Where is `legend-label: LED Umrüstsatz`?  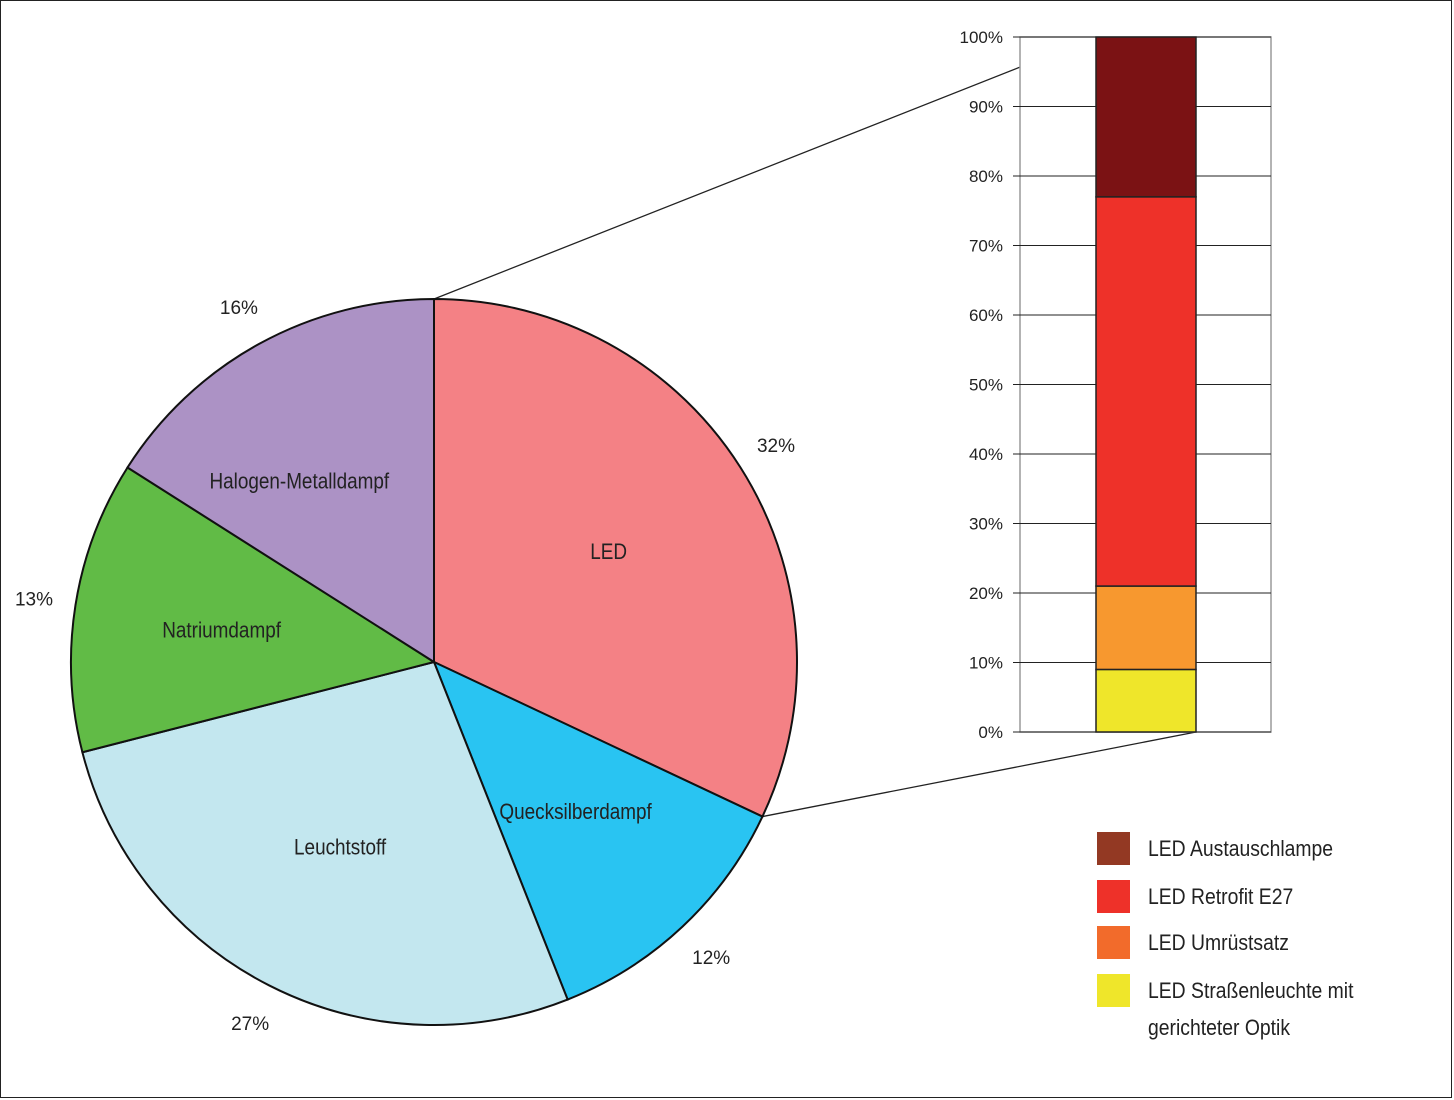 legend-label: LED Umrüstsatz is located at coordinates (1218, 943).